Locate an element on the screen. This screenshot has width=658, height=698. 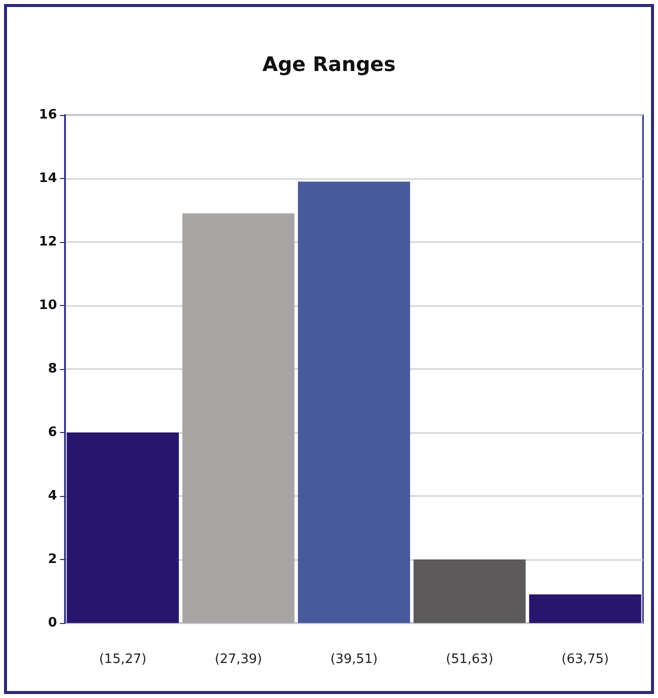
x-tick-label: (63,75) is located at coordinates (585, 659).